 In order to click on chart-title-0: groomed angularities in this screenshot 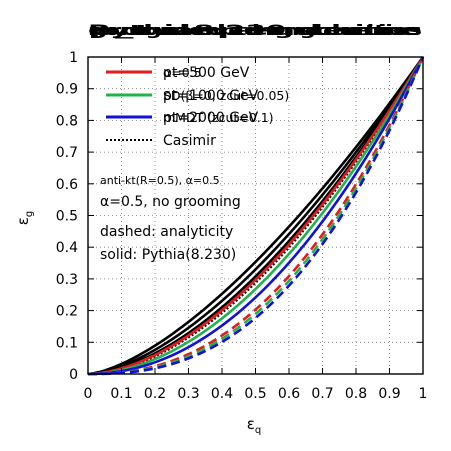, I will do `click(255, 31)`.